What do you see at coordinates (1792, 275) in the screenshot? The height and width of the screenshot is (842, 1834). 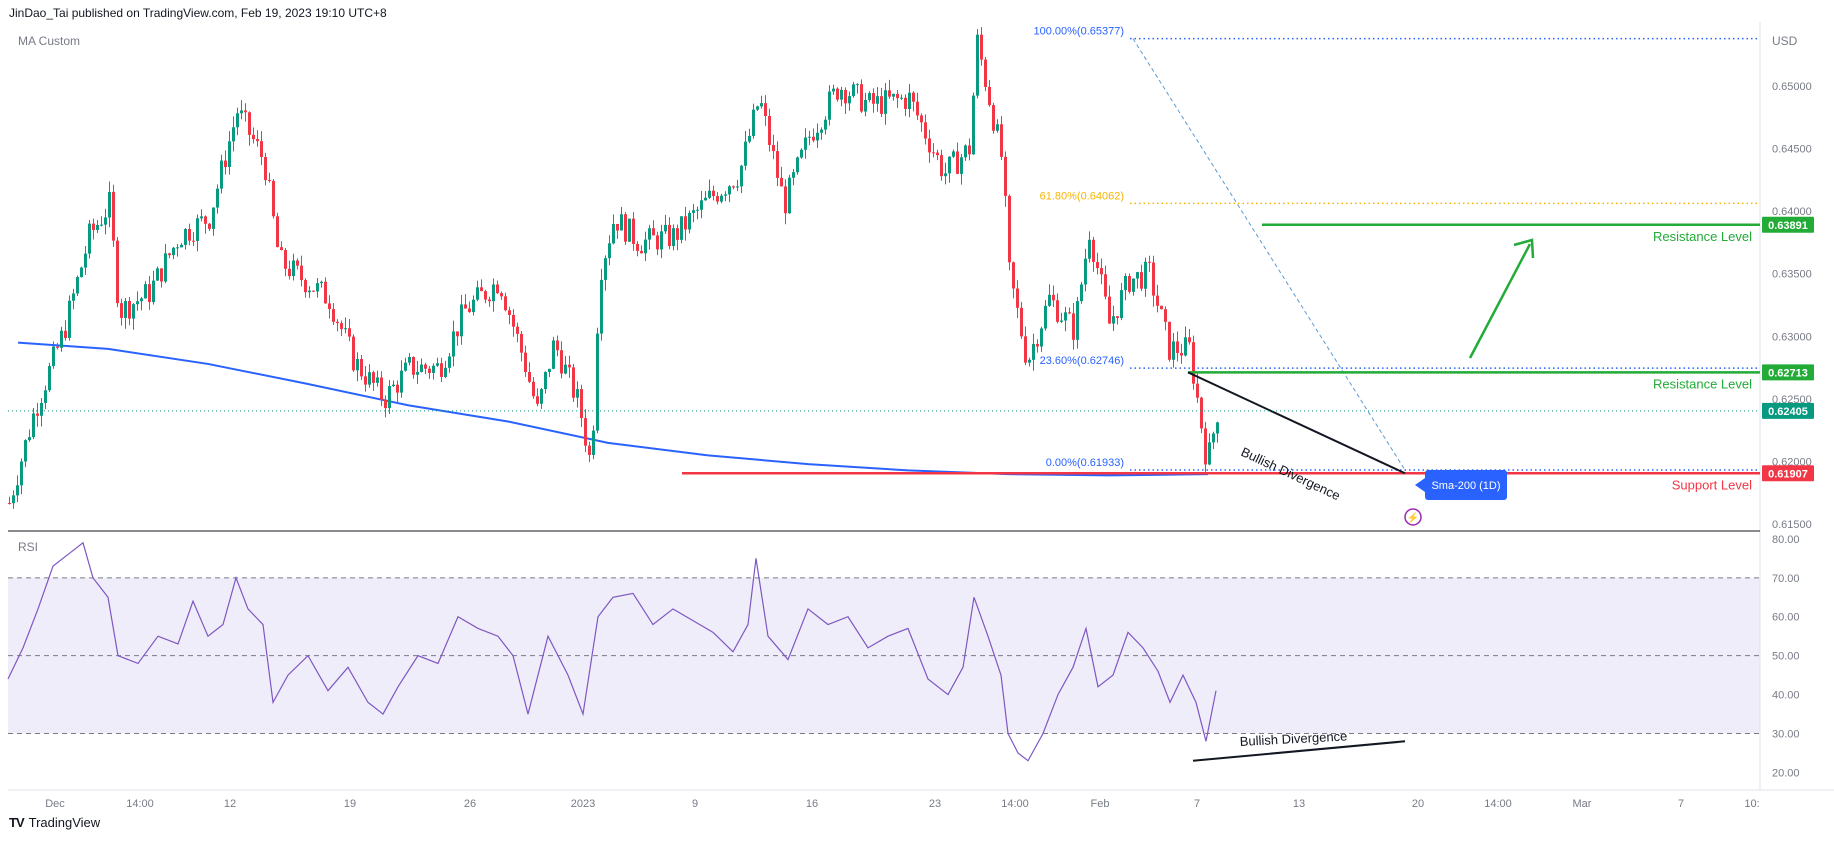 I see `price-tick-label: 0.63500` at bounding box center [1792, 275].